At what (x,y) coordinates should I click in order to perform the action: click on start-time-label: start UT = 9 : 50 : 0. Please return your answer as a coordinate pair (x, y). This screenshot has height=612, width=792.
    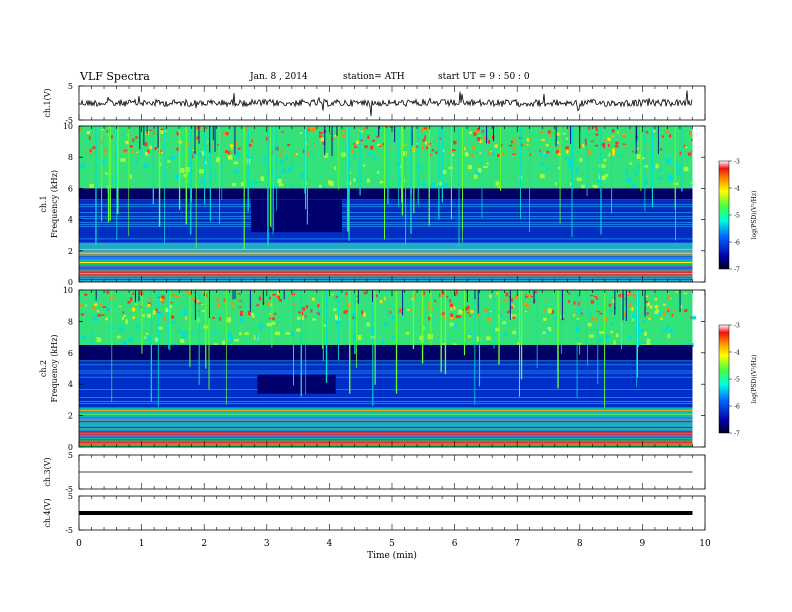
    Looking at the image, I should click on (484, 77).